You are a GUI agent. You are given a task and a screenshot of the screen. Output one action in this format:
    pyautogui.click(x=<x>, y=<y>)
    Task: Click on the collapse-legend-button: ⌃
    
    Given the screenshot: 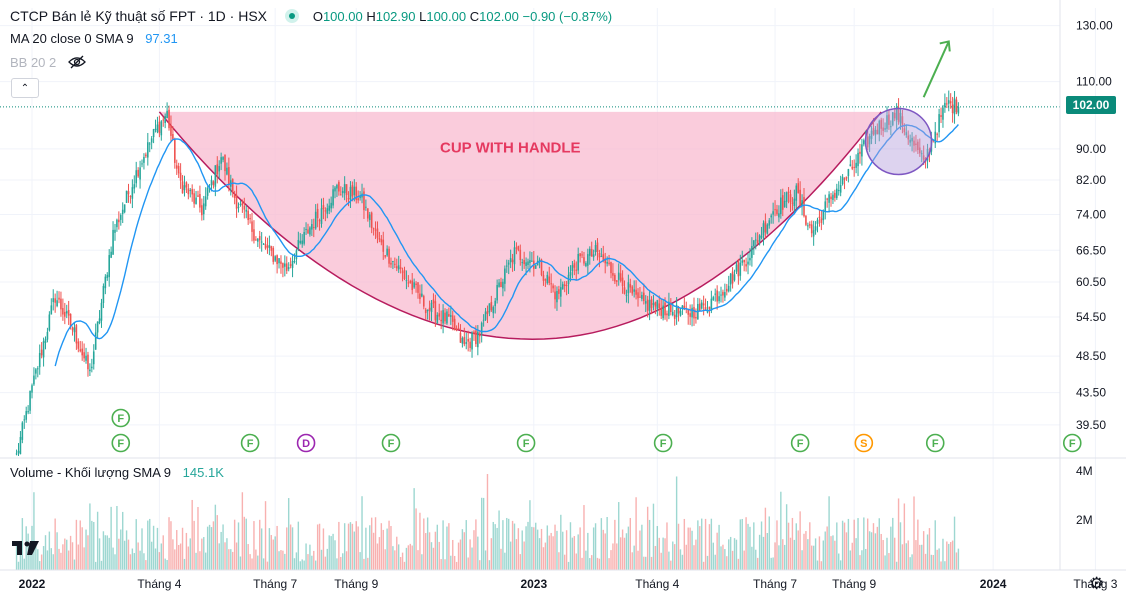 What is the action you would take?
    pyautogui.click(x=25, y=88)
    